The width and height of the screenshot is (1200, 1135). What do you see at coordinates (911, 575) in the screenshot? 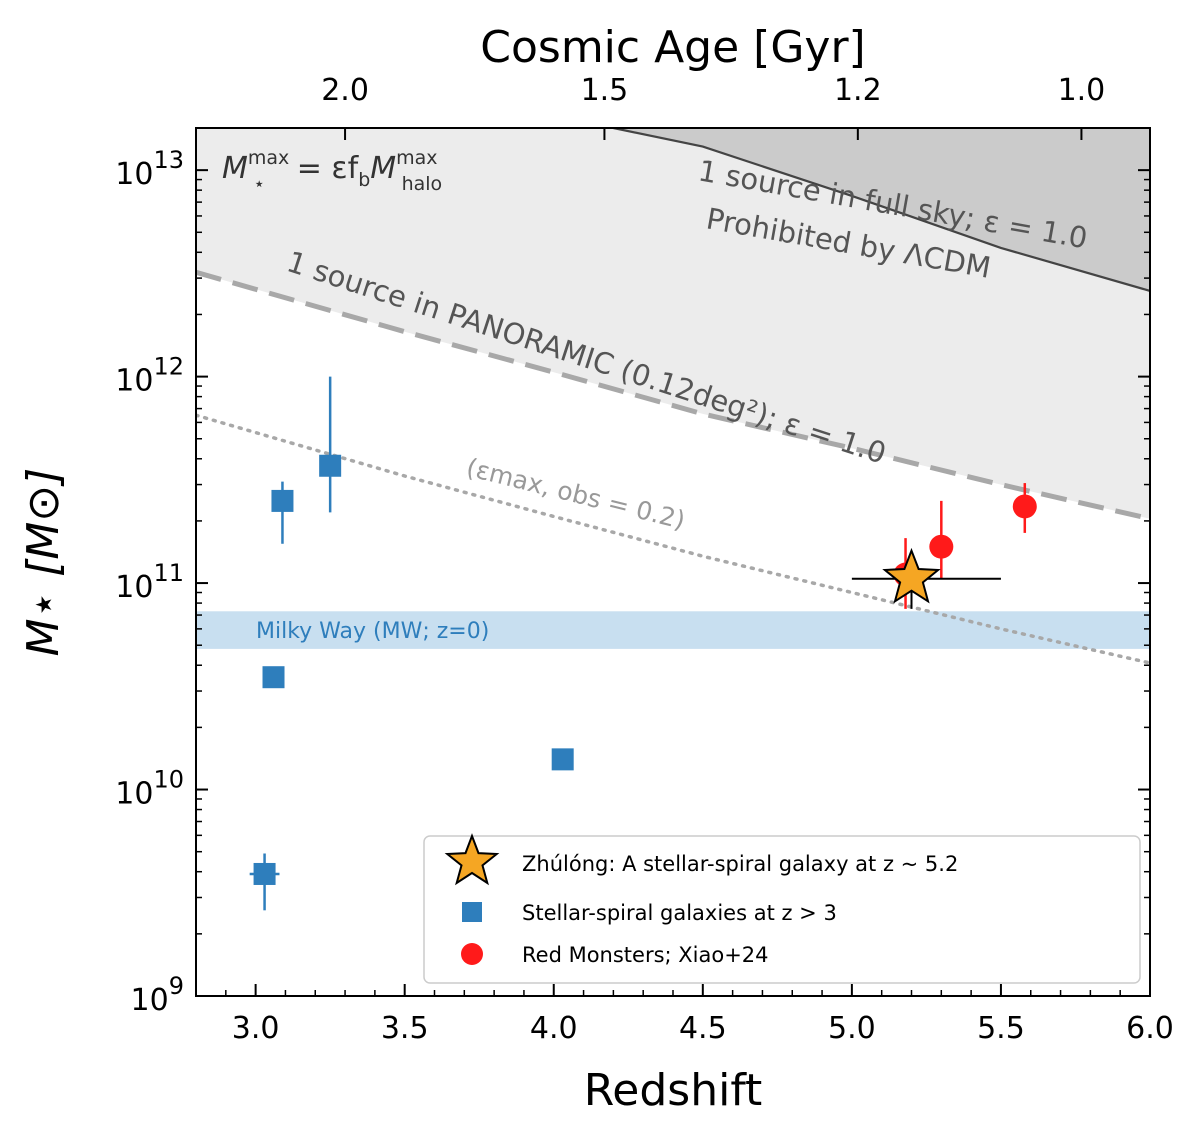
I see `zhulong-star-point` at bounding box center [911, 575].